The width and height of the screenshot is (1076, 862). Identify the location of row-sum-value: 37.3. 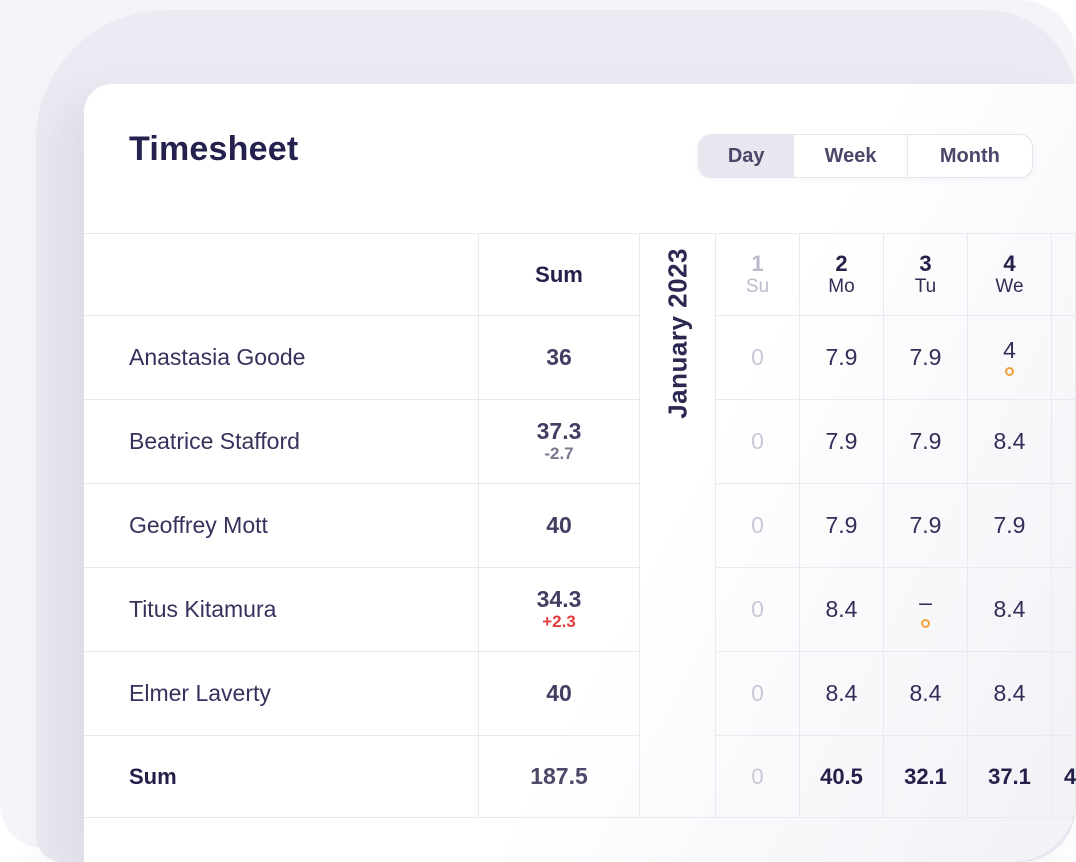
(559, 430).